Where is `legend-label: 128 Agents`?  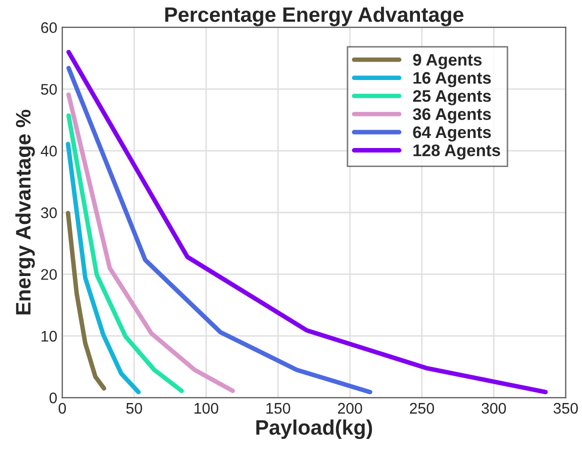 legend-label: 128 Agents is located at coordinates (457, 152).